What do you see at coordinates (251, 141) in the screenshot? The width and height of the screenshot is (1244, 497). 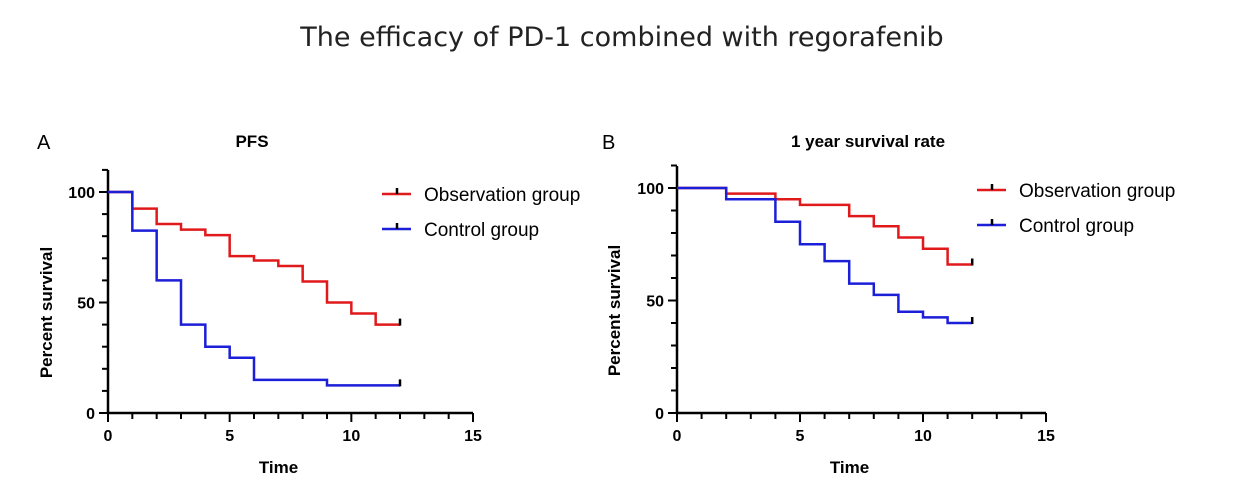 I see `panel-title: PFS` at bounding box center [251, 141].